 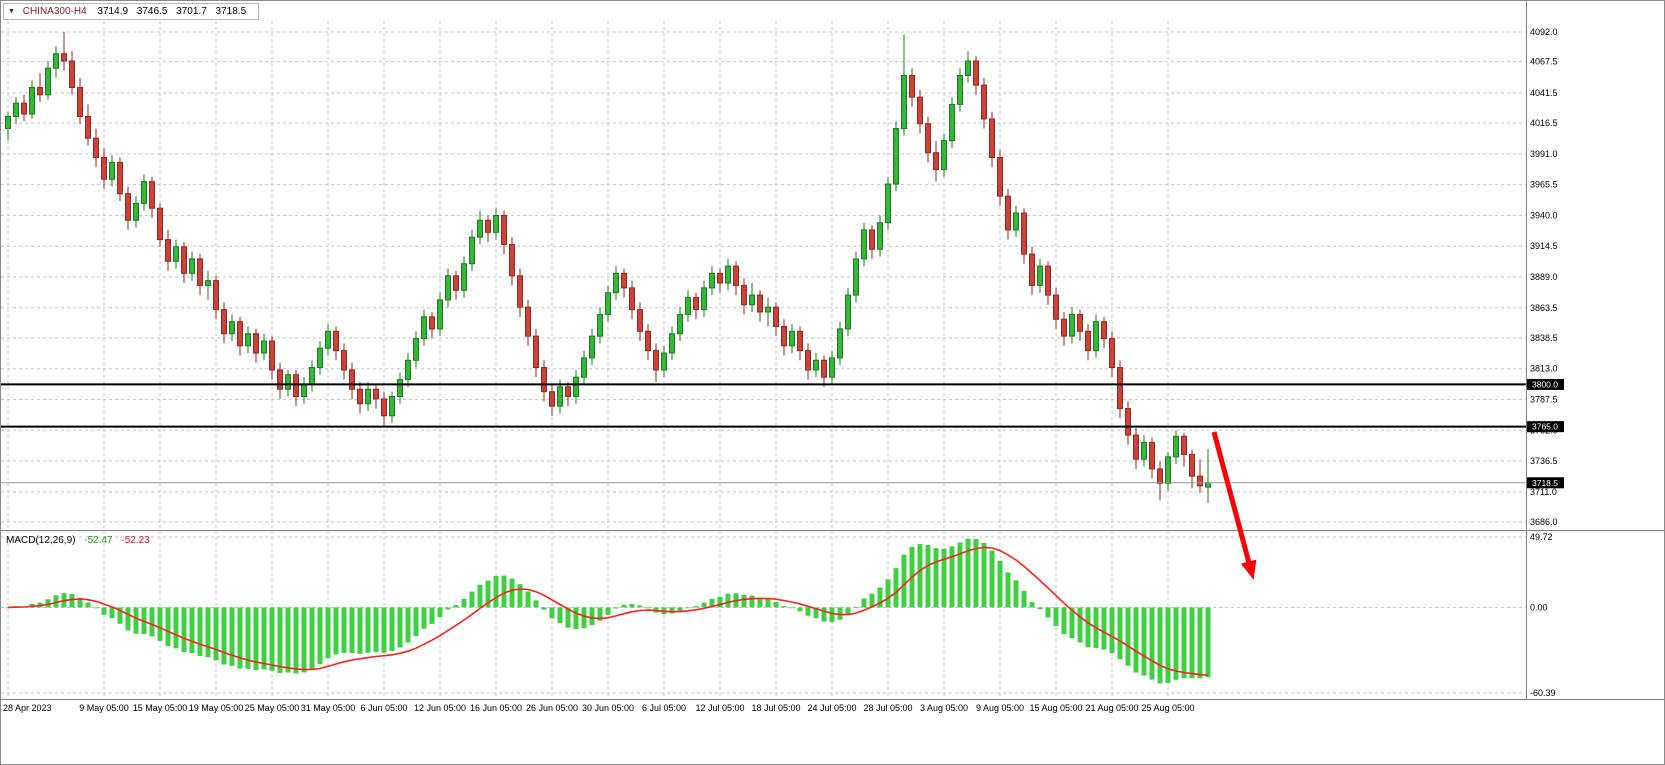 What do you see at coordinates (1544, 369) in the screenshot?
I see `svg-text: 3813.0` at bounding box center [1544, 369].